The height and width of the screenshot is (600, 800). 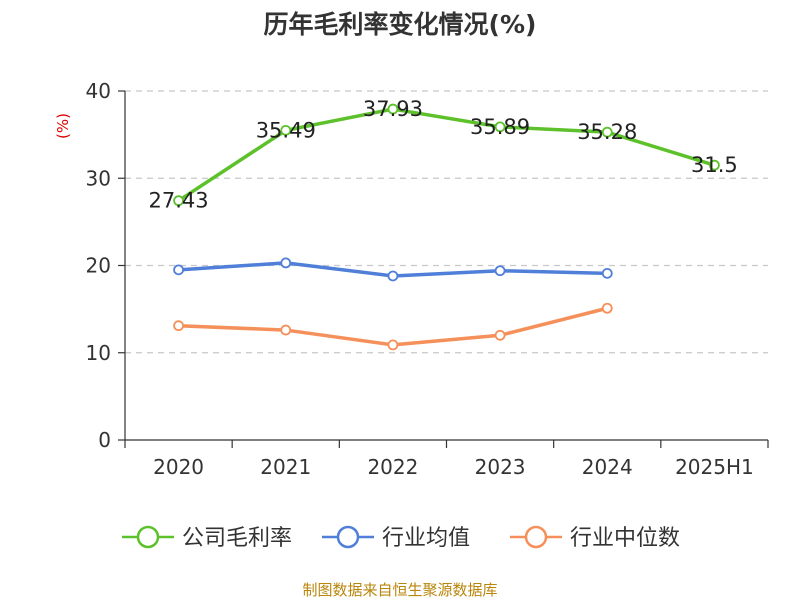 What do you see at coordinates (399, 590) in the screenshot?
I see `source-note: 制图数据来自恒生聚源数据库` at bounding box center [399, 590].